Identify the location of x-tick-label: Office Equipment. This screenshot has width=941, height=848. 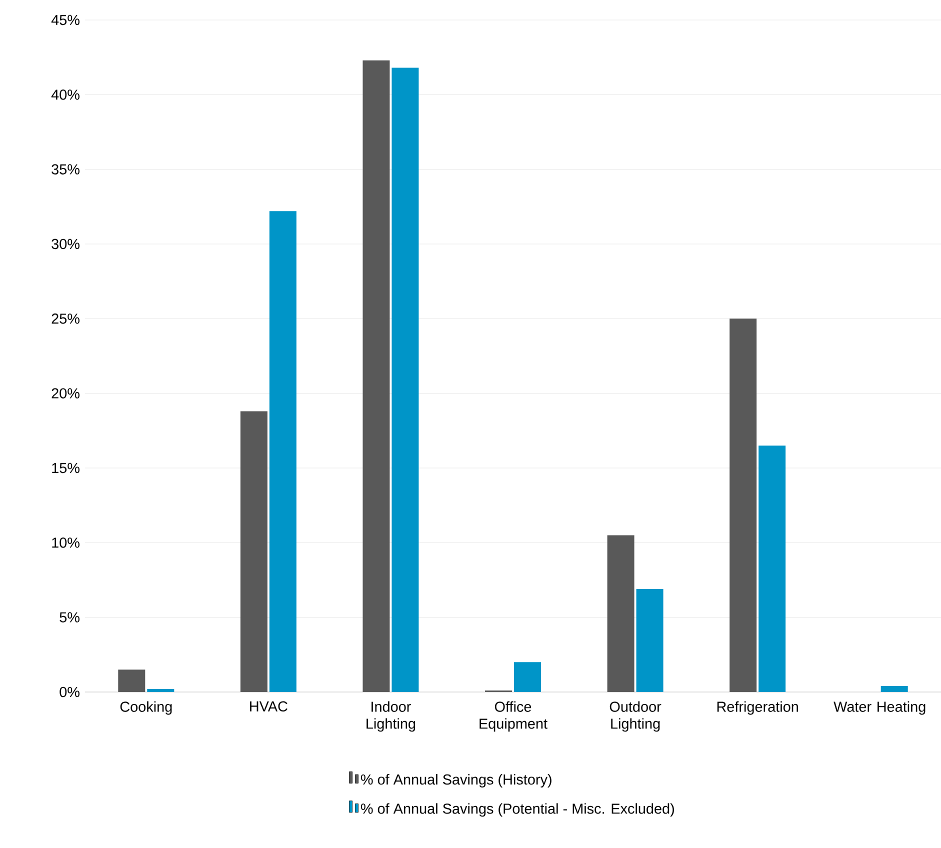
(514, 716).